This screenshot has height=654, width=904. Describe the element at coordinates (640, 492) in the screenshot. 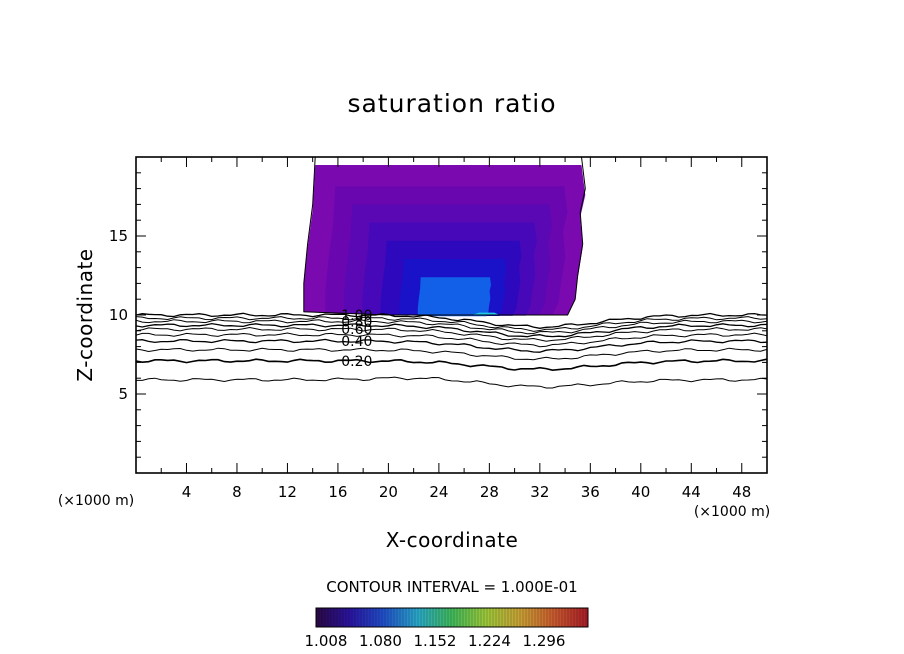

I see `x-tick-label: 40` at that location.